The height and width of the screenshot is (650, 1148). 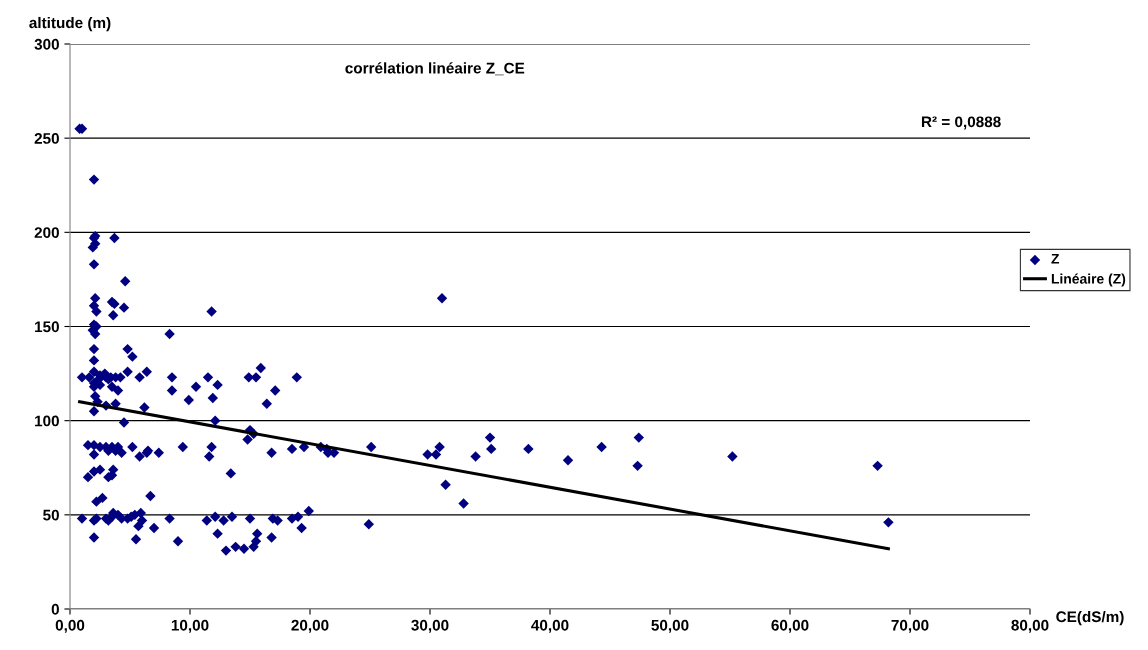 What do you see at coordinates (550, 626) in the screenshot?
I see `x-tick-label: 40,00` at bounding box center [550, 626].